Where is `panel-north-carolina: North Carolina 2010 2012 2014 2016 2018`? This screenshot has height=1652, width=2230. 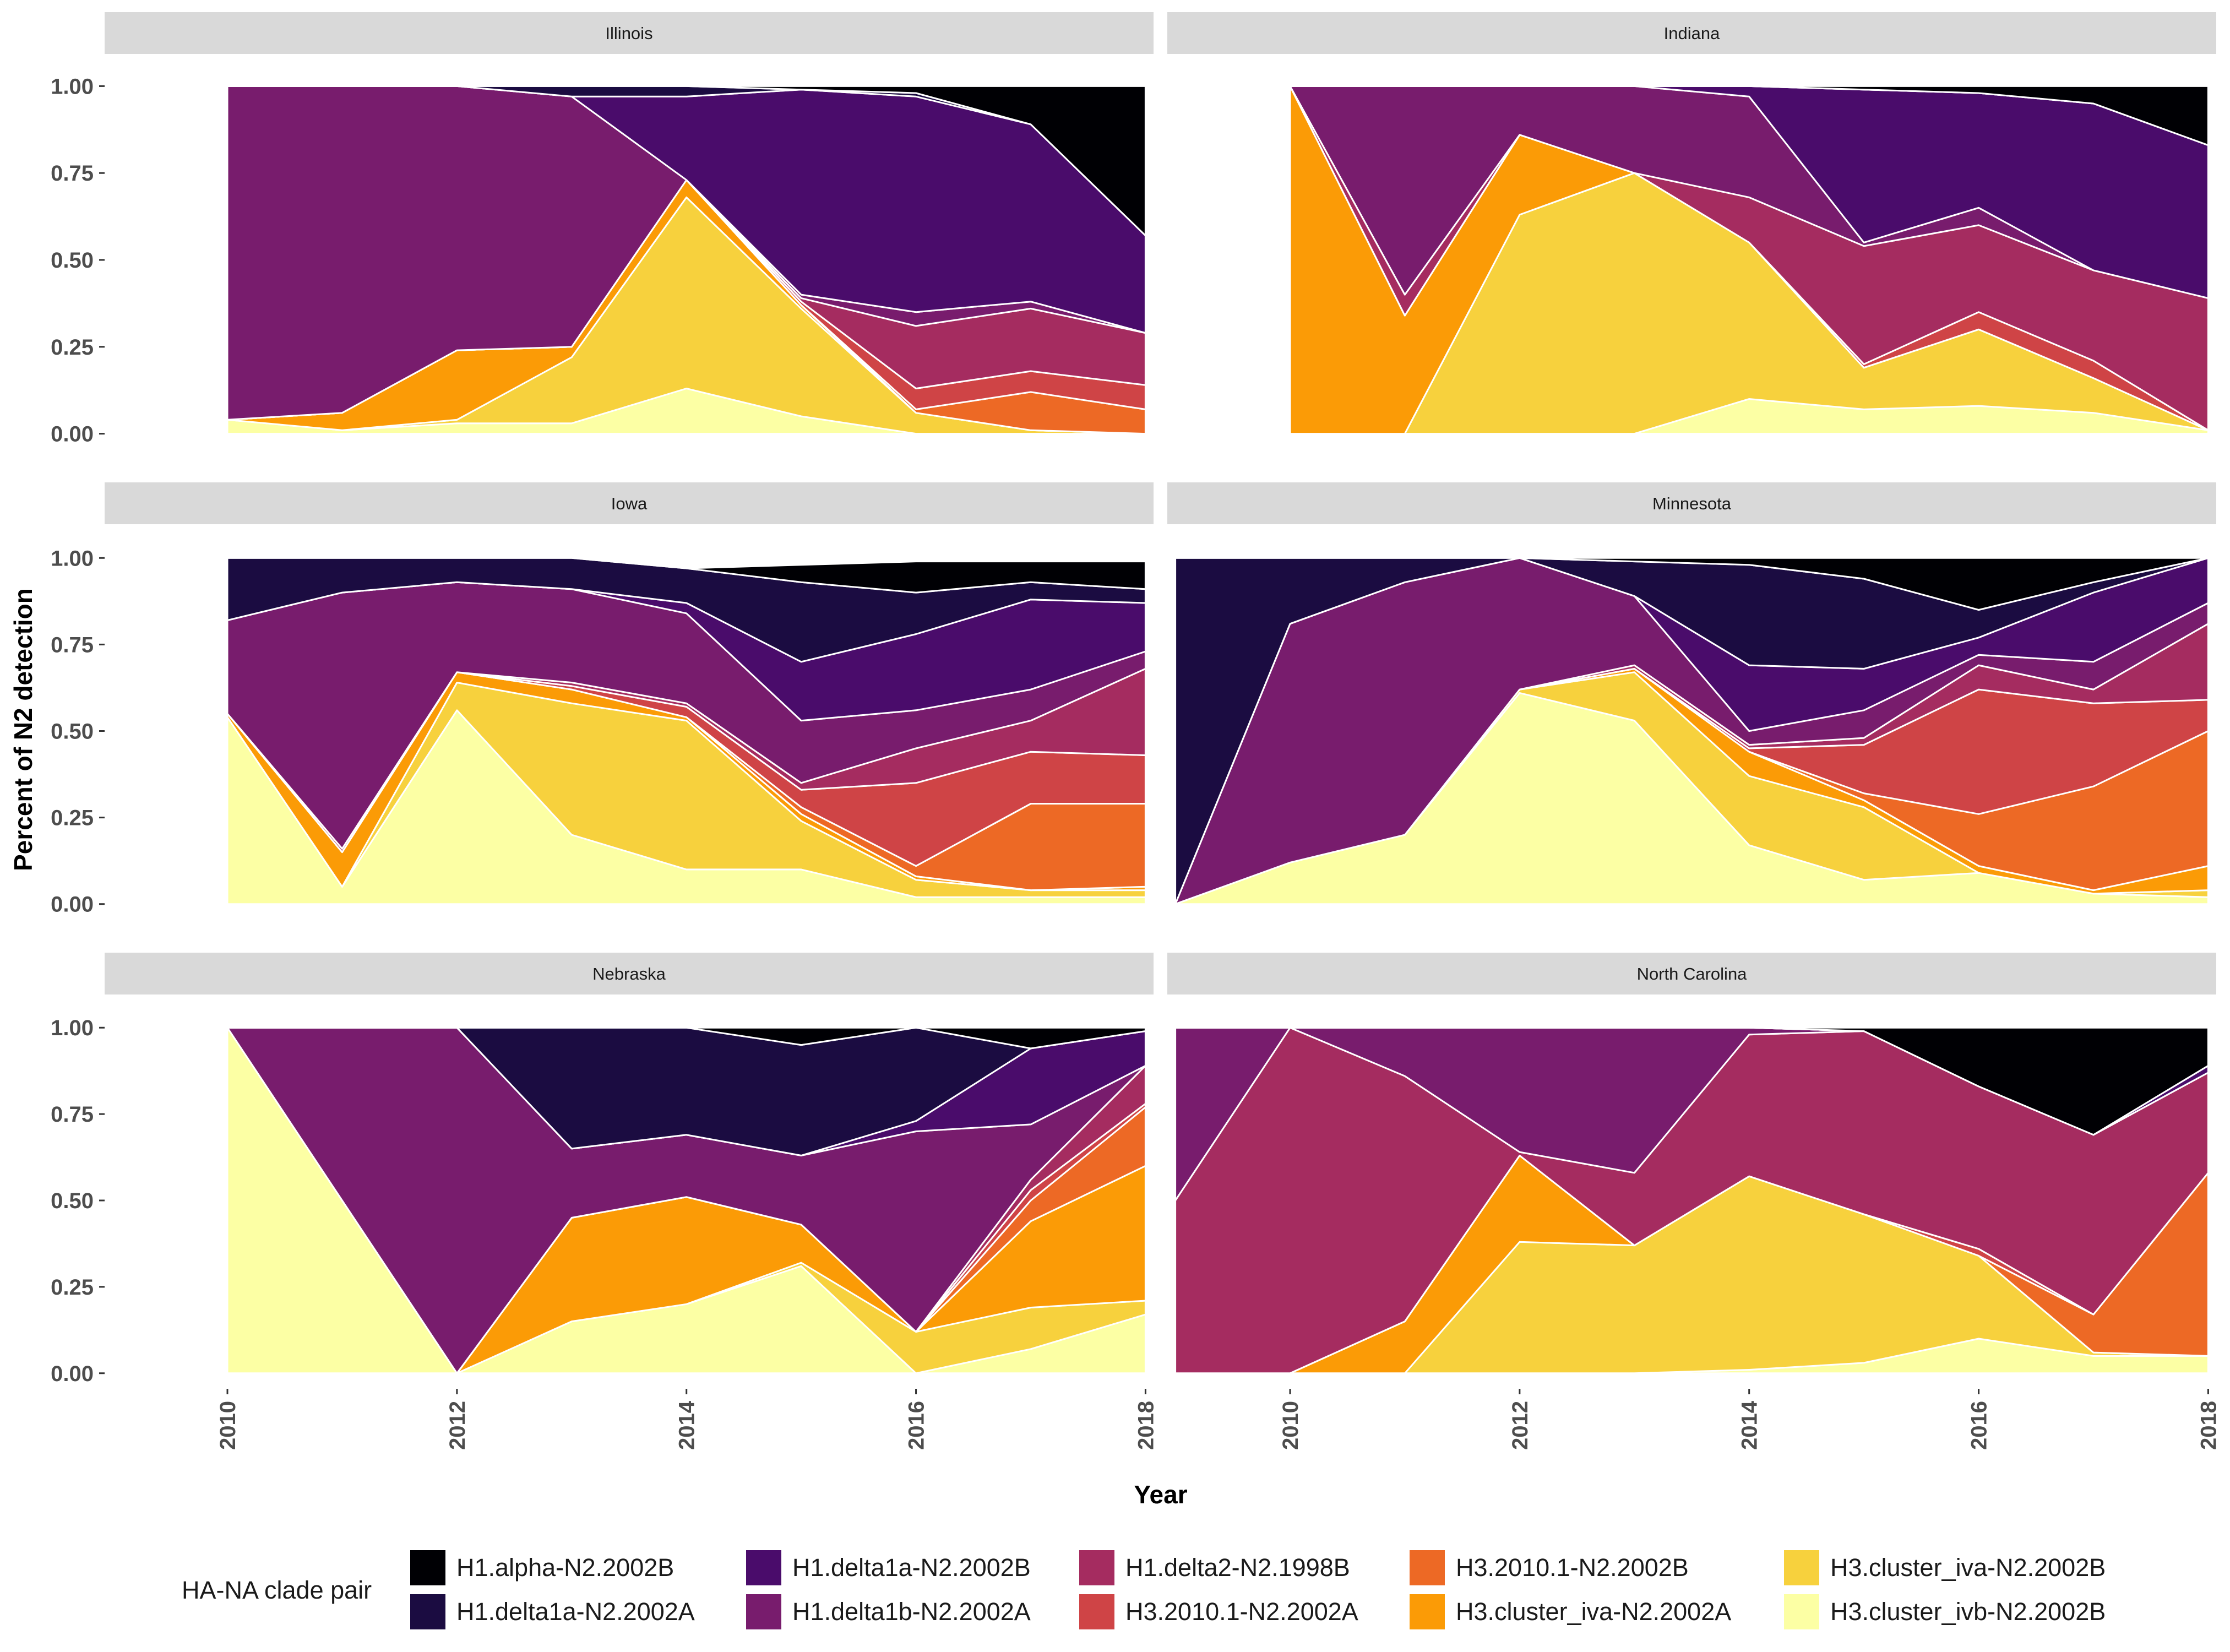 panel-north-carolina: North Carolina 2010 2012 2014 2016 2018 is located at coordinates (1694, 1201).